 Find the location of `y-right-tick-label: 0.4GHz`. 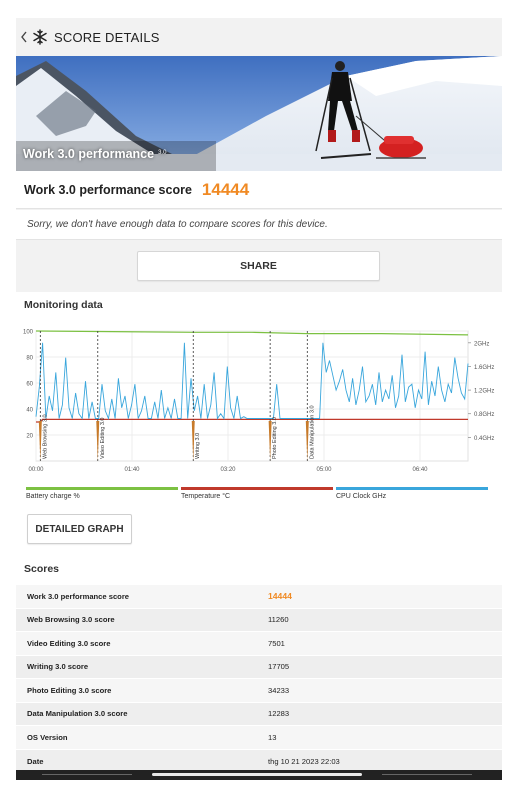

y-right-tick-label: 0.4GHz is located at coordinates (484, 439).